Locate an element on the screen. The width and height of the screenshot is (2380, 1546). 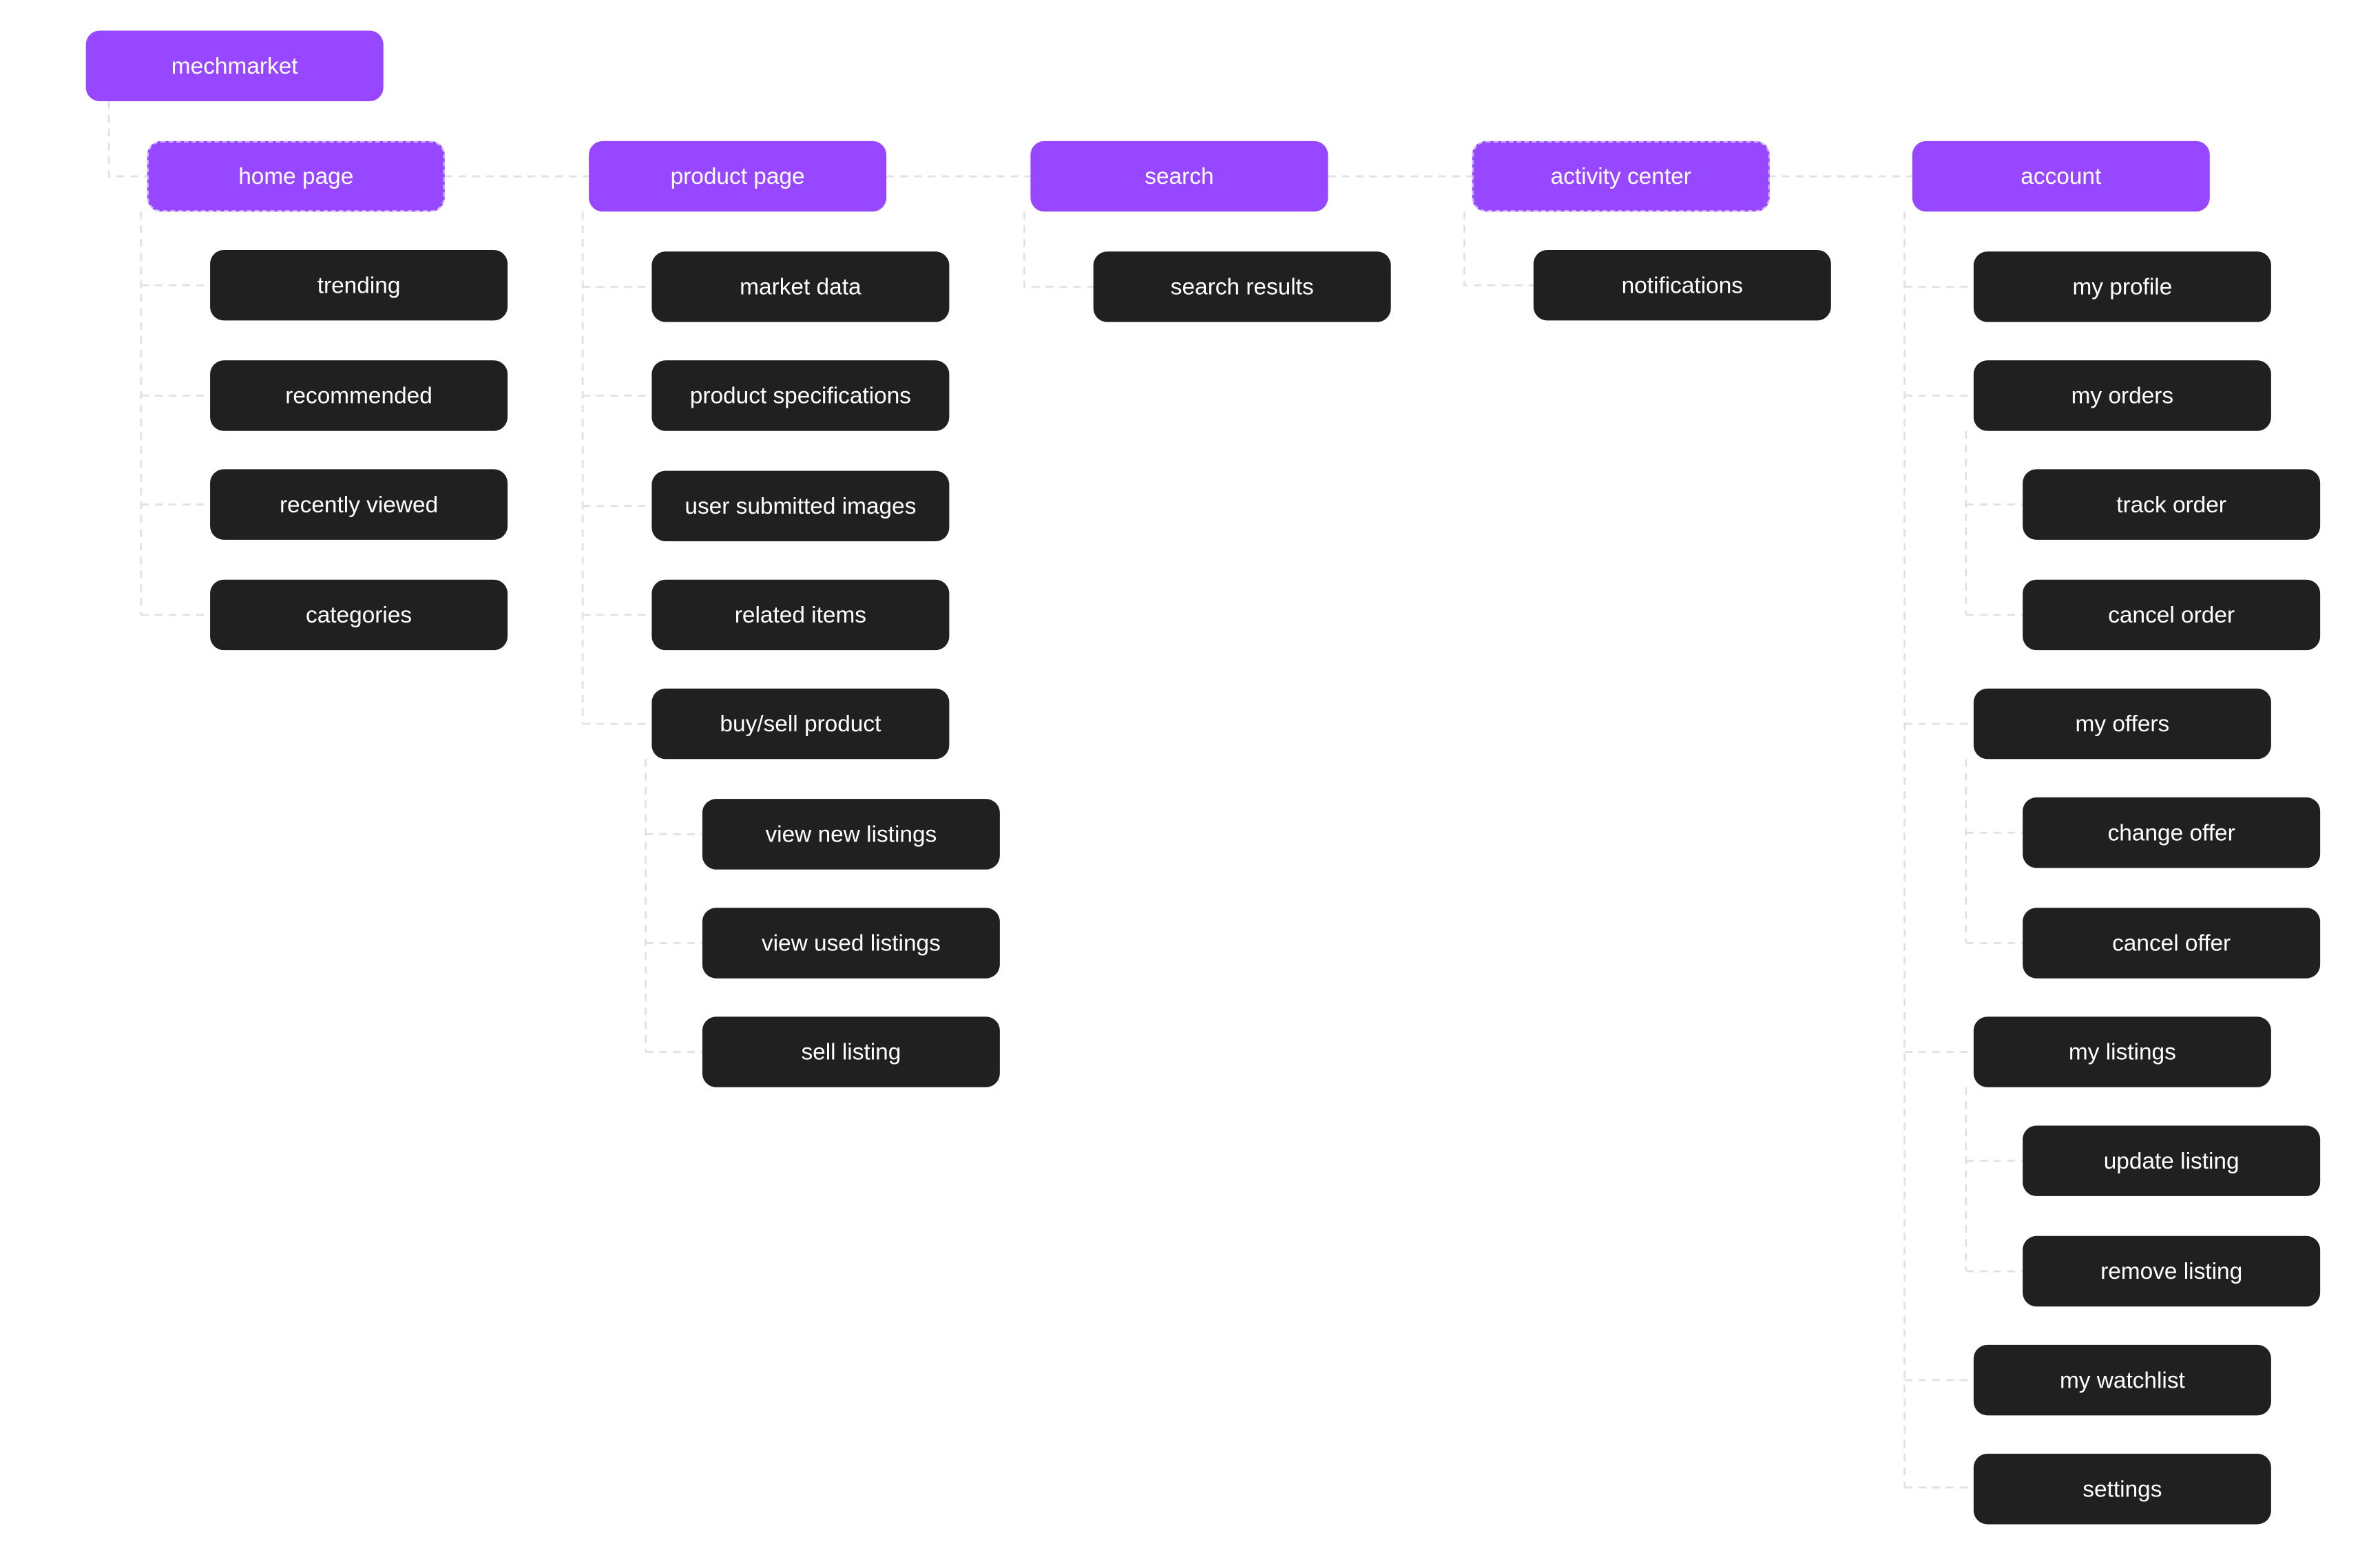
node-categories: categories is located at coordinates (359, 615).